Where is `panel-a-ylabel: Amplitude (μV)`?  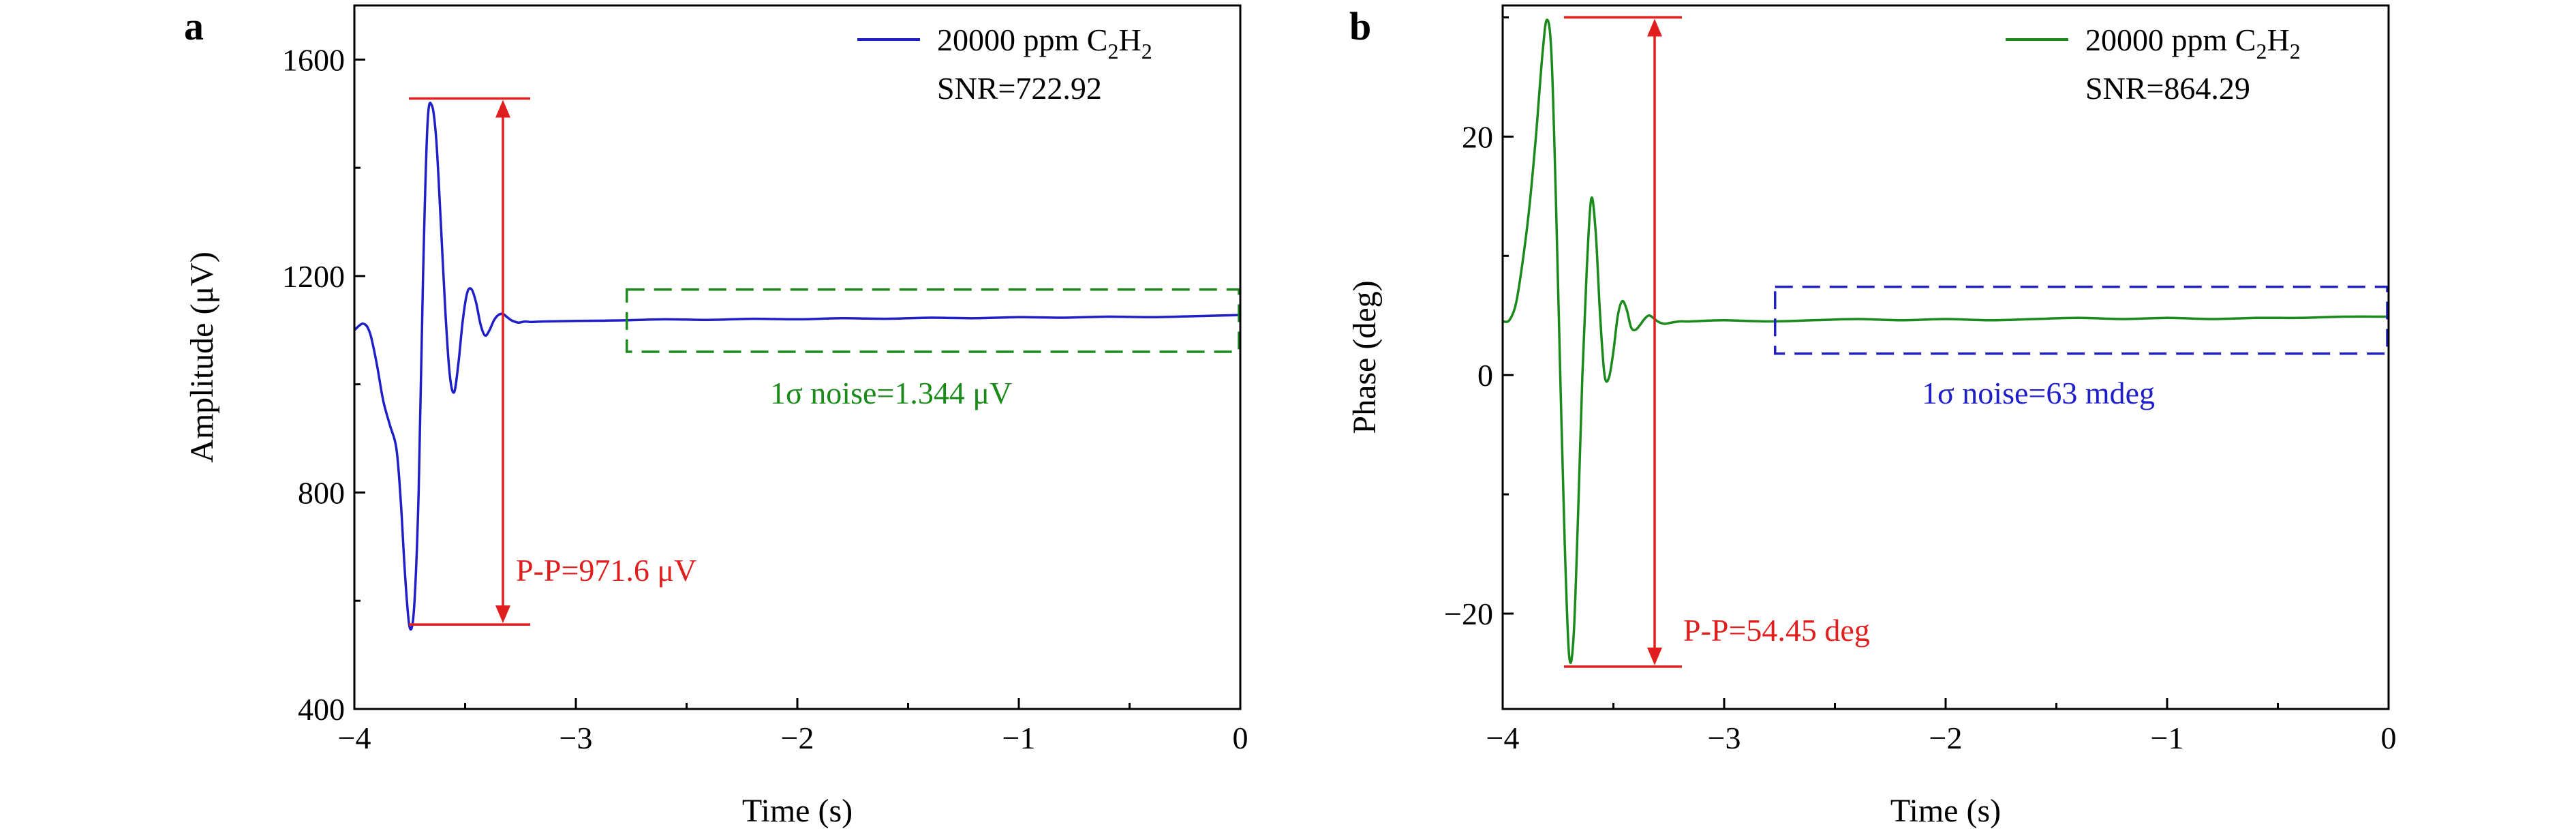 panel-a-ylabel: Amplitude (μV) is located at coordinates (202, 357).